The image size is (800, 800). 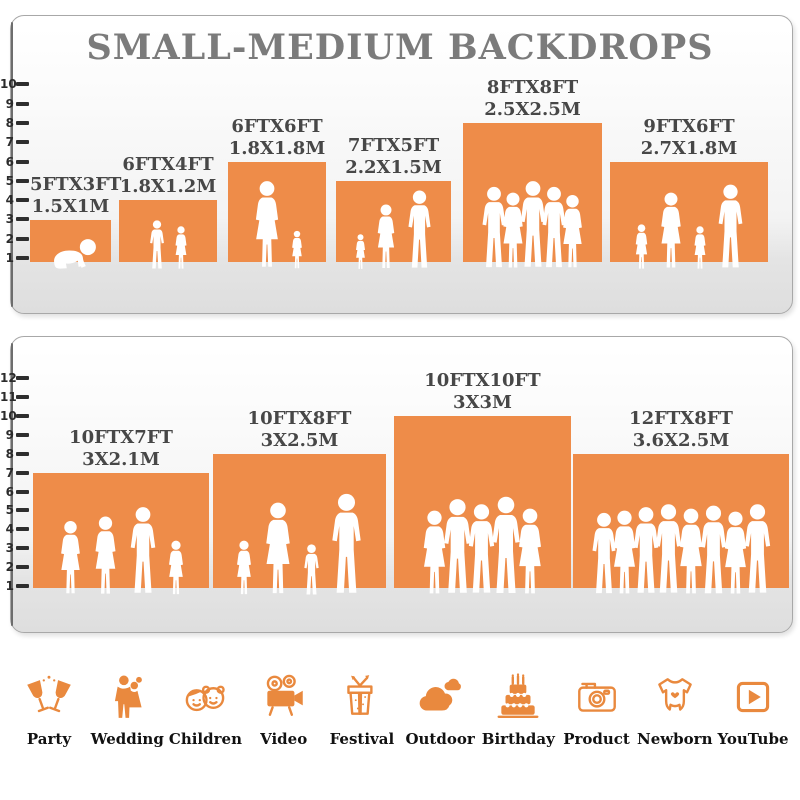 I want to click on category-outdoor: Outdoor, so click(x=440, y=706).